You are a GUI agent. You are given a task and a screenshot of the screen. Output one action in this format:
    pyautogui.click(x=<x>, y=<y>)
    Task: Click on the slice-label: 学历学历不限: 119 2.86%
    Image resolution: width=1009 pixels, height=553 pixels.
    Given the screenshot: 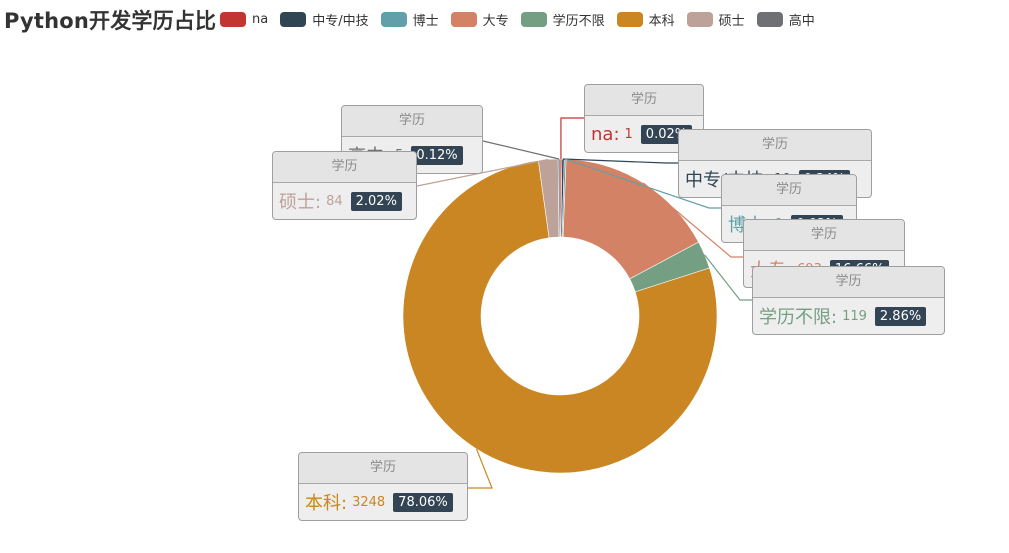 What is the action you would take?
    pyautogui.click(x=848, y=300)
    